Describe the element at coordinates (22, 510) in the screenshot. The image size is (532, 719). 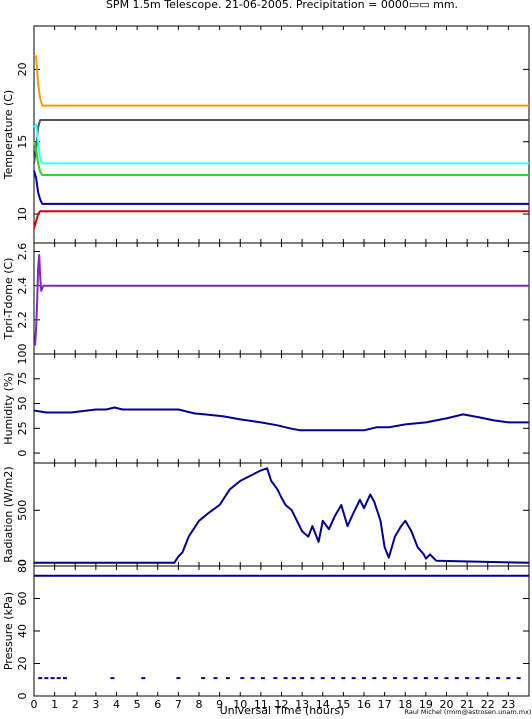
I see `radiation-ytick-label: 500` at that location.